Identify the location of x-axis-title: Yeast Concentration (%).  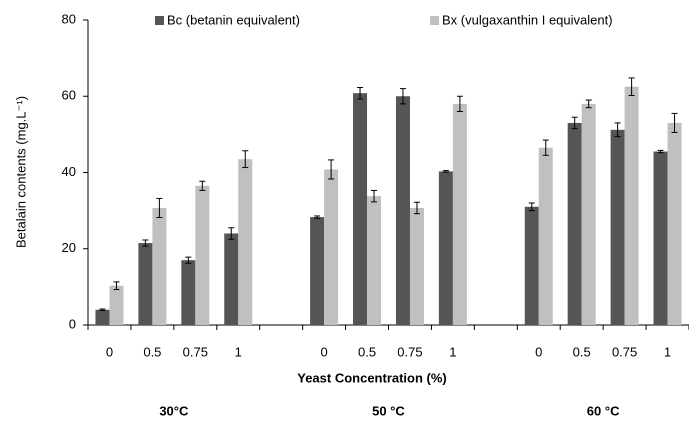
(372, 377).